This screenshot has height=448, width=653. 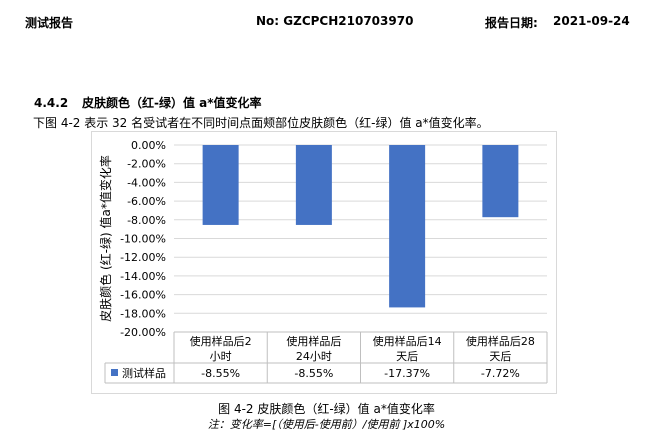 What do you see at coordinates (146, 182) in the screenshot?
I see `y-tick-label: -4.00%` at bounding box center [146, 182].